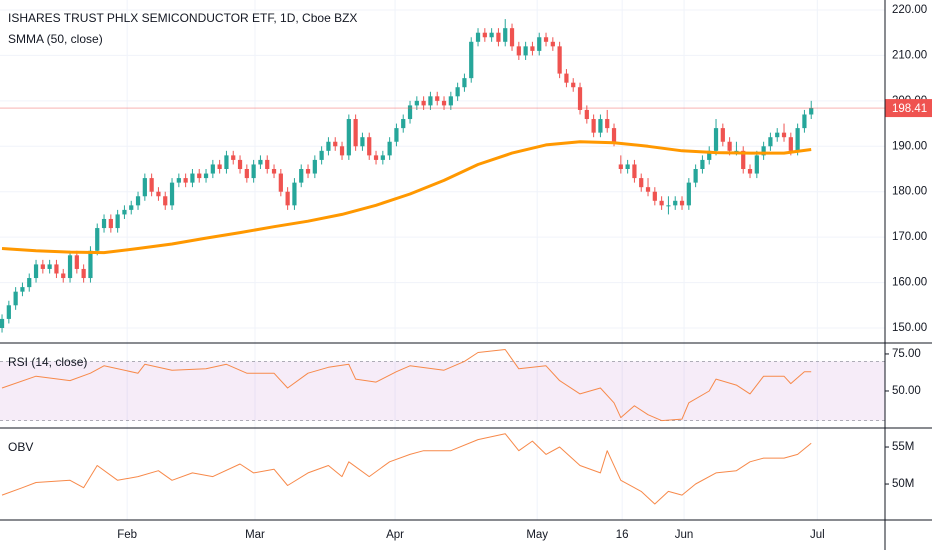 The width and height of the screenshot is (932, 550). What do you see at coordinates (55, 39) in the screenshot?
I see `legend-entry: SMMA (50, close)` at bounding box center [55, 39].